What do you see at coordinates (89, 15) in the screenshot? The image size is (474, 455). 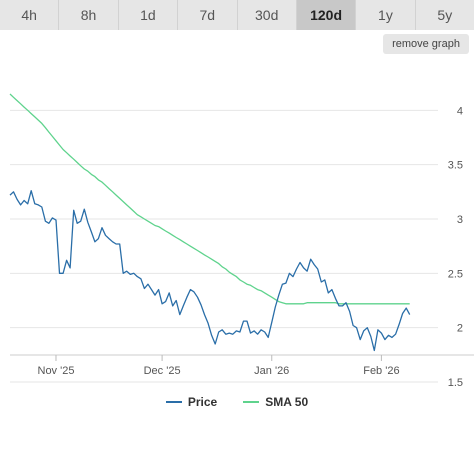 I see `tab-8h: 8h` at bounding box center [89, 15].